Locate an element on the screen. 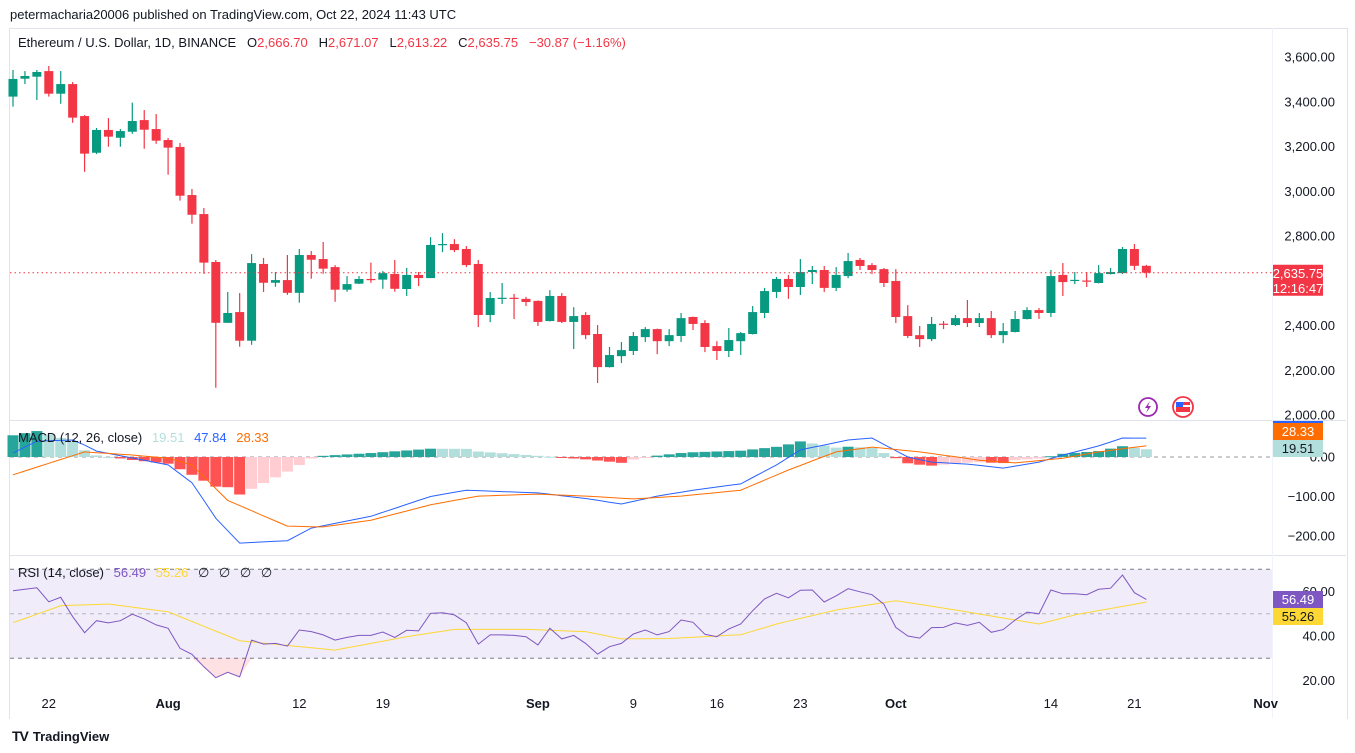 This screenshot has height=753, width=1355. rsi-line is located at coordinates (579, 626).